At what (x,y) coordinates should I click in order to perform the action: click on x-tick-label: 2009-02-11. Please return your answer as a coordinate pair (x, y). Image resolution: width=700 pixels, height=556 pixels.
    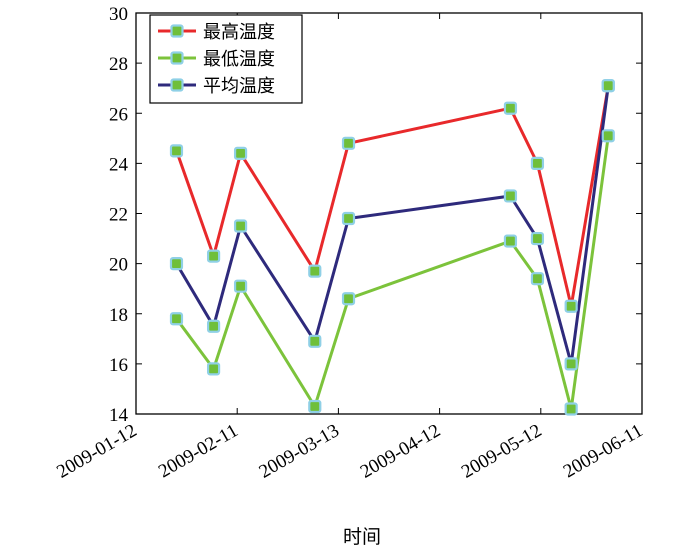
    Looking at the image, I should click on (198, 451).